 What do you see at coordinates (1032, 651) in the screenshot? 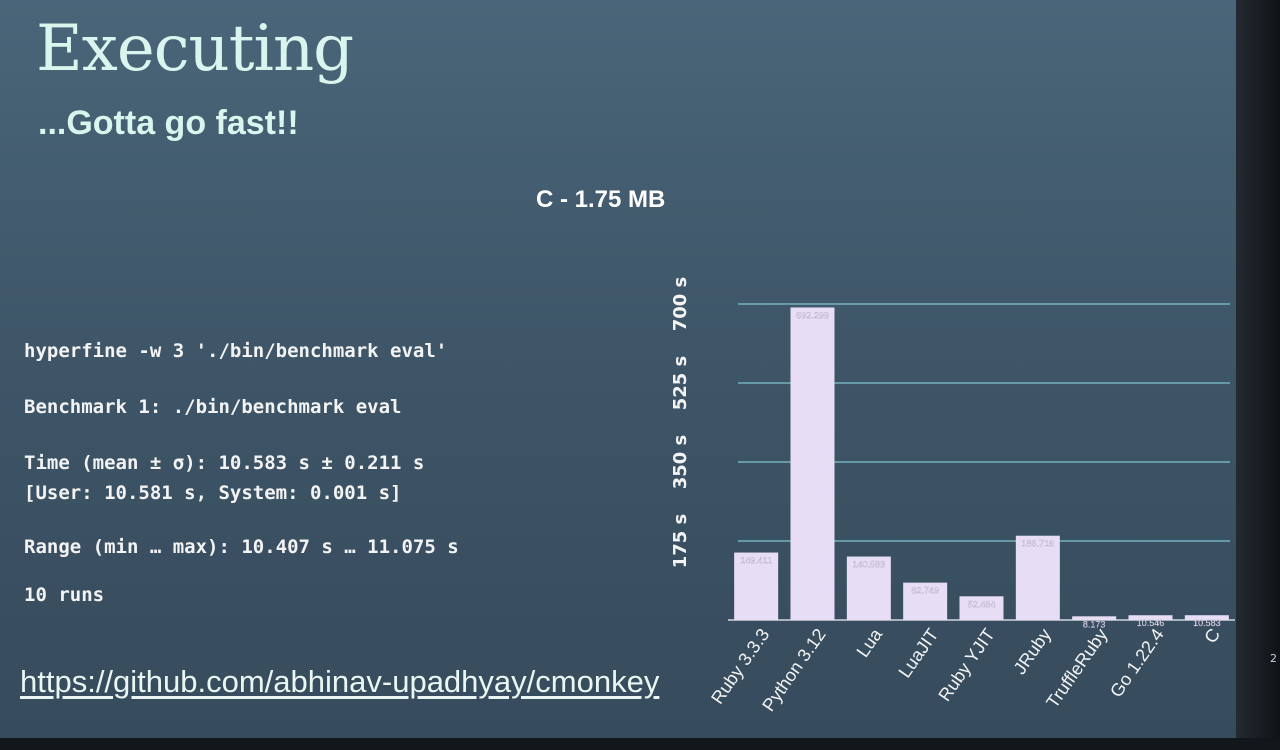
I see `category-label-5: JRuby` at bounding box center [1032, 651].